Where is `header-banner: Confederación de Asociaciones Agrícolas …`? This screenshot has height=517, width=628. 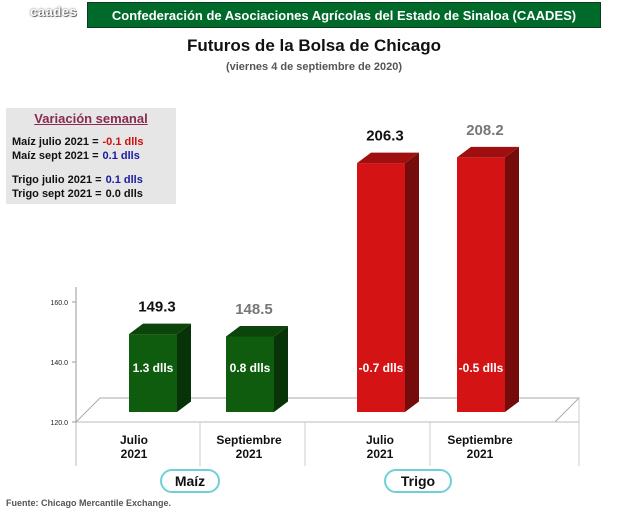 header-banner: Confederación de Asociaciones Agrícolas … is located at coordinates (344, 15).